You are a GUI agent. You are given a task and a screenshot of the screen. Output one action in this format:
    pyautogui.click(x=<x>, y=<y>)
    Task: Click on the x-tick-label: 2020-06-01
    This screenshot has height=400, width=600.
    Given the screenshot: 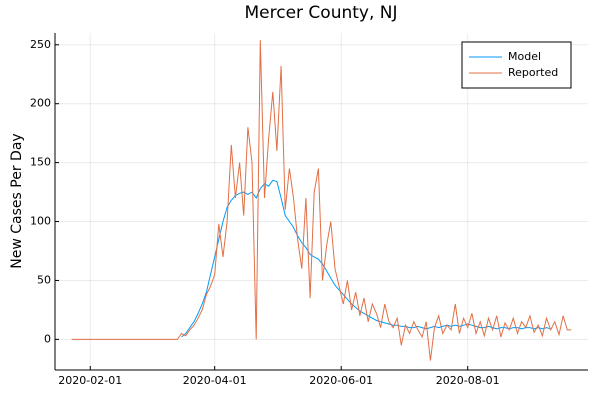 What is the action you would take?
    pyautogui.click(x=341, y=380)
    